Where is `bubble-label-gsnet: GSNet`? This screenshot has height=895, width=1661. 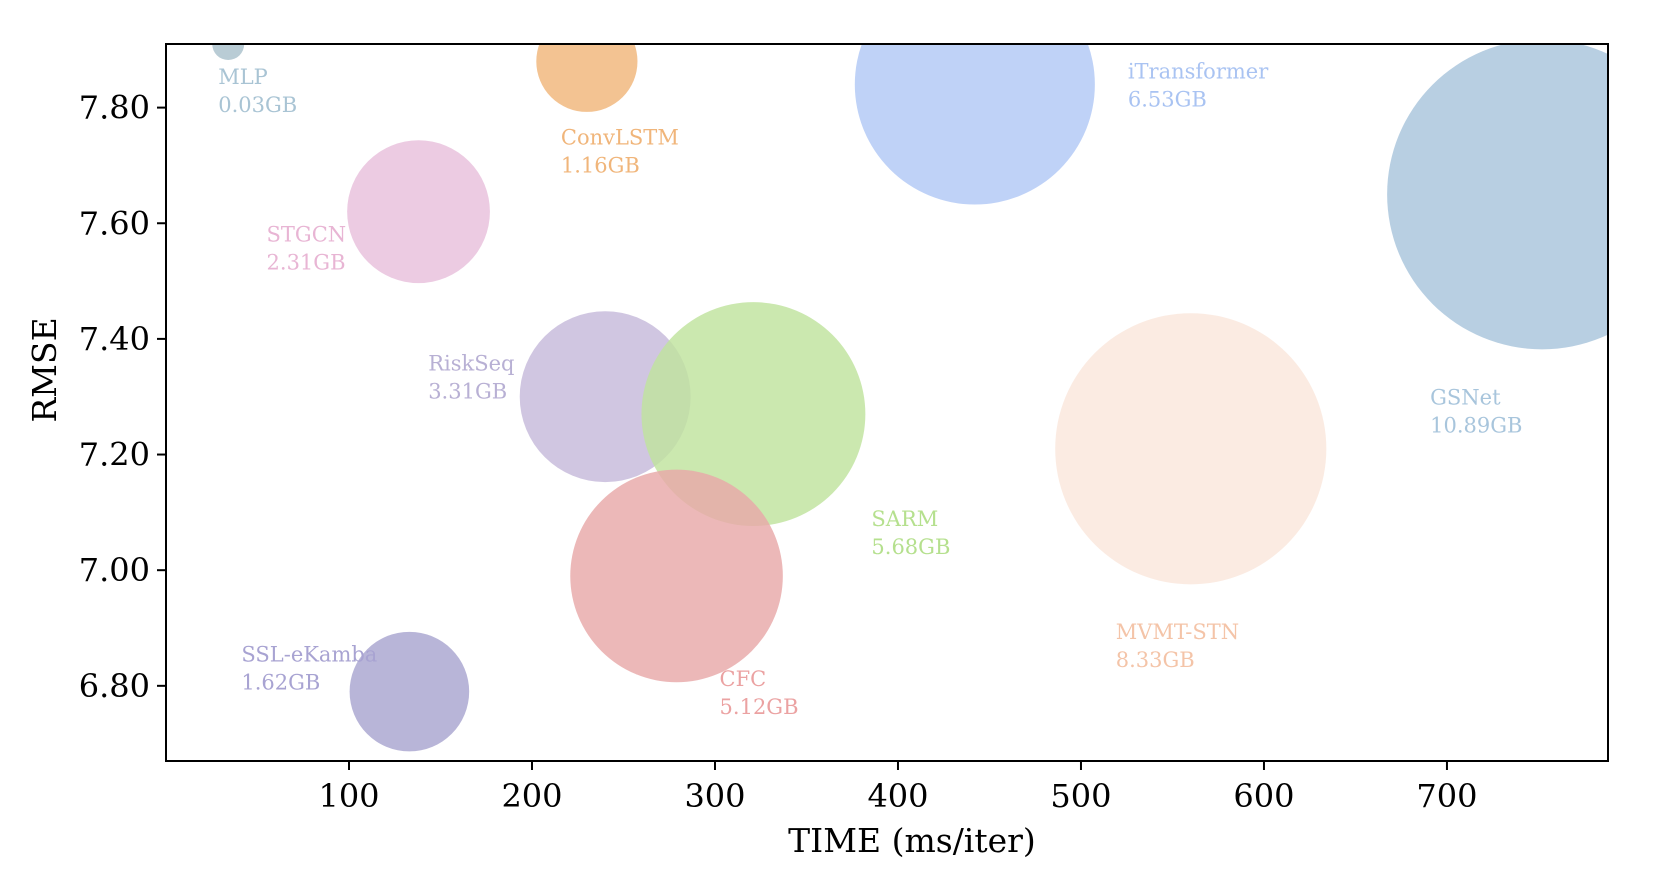
bubble-label-gsnet: GSNet is located at coordinates (1465, 397).